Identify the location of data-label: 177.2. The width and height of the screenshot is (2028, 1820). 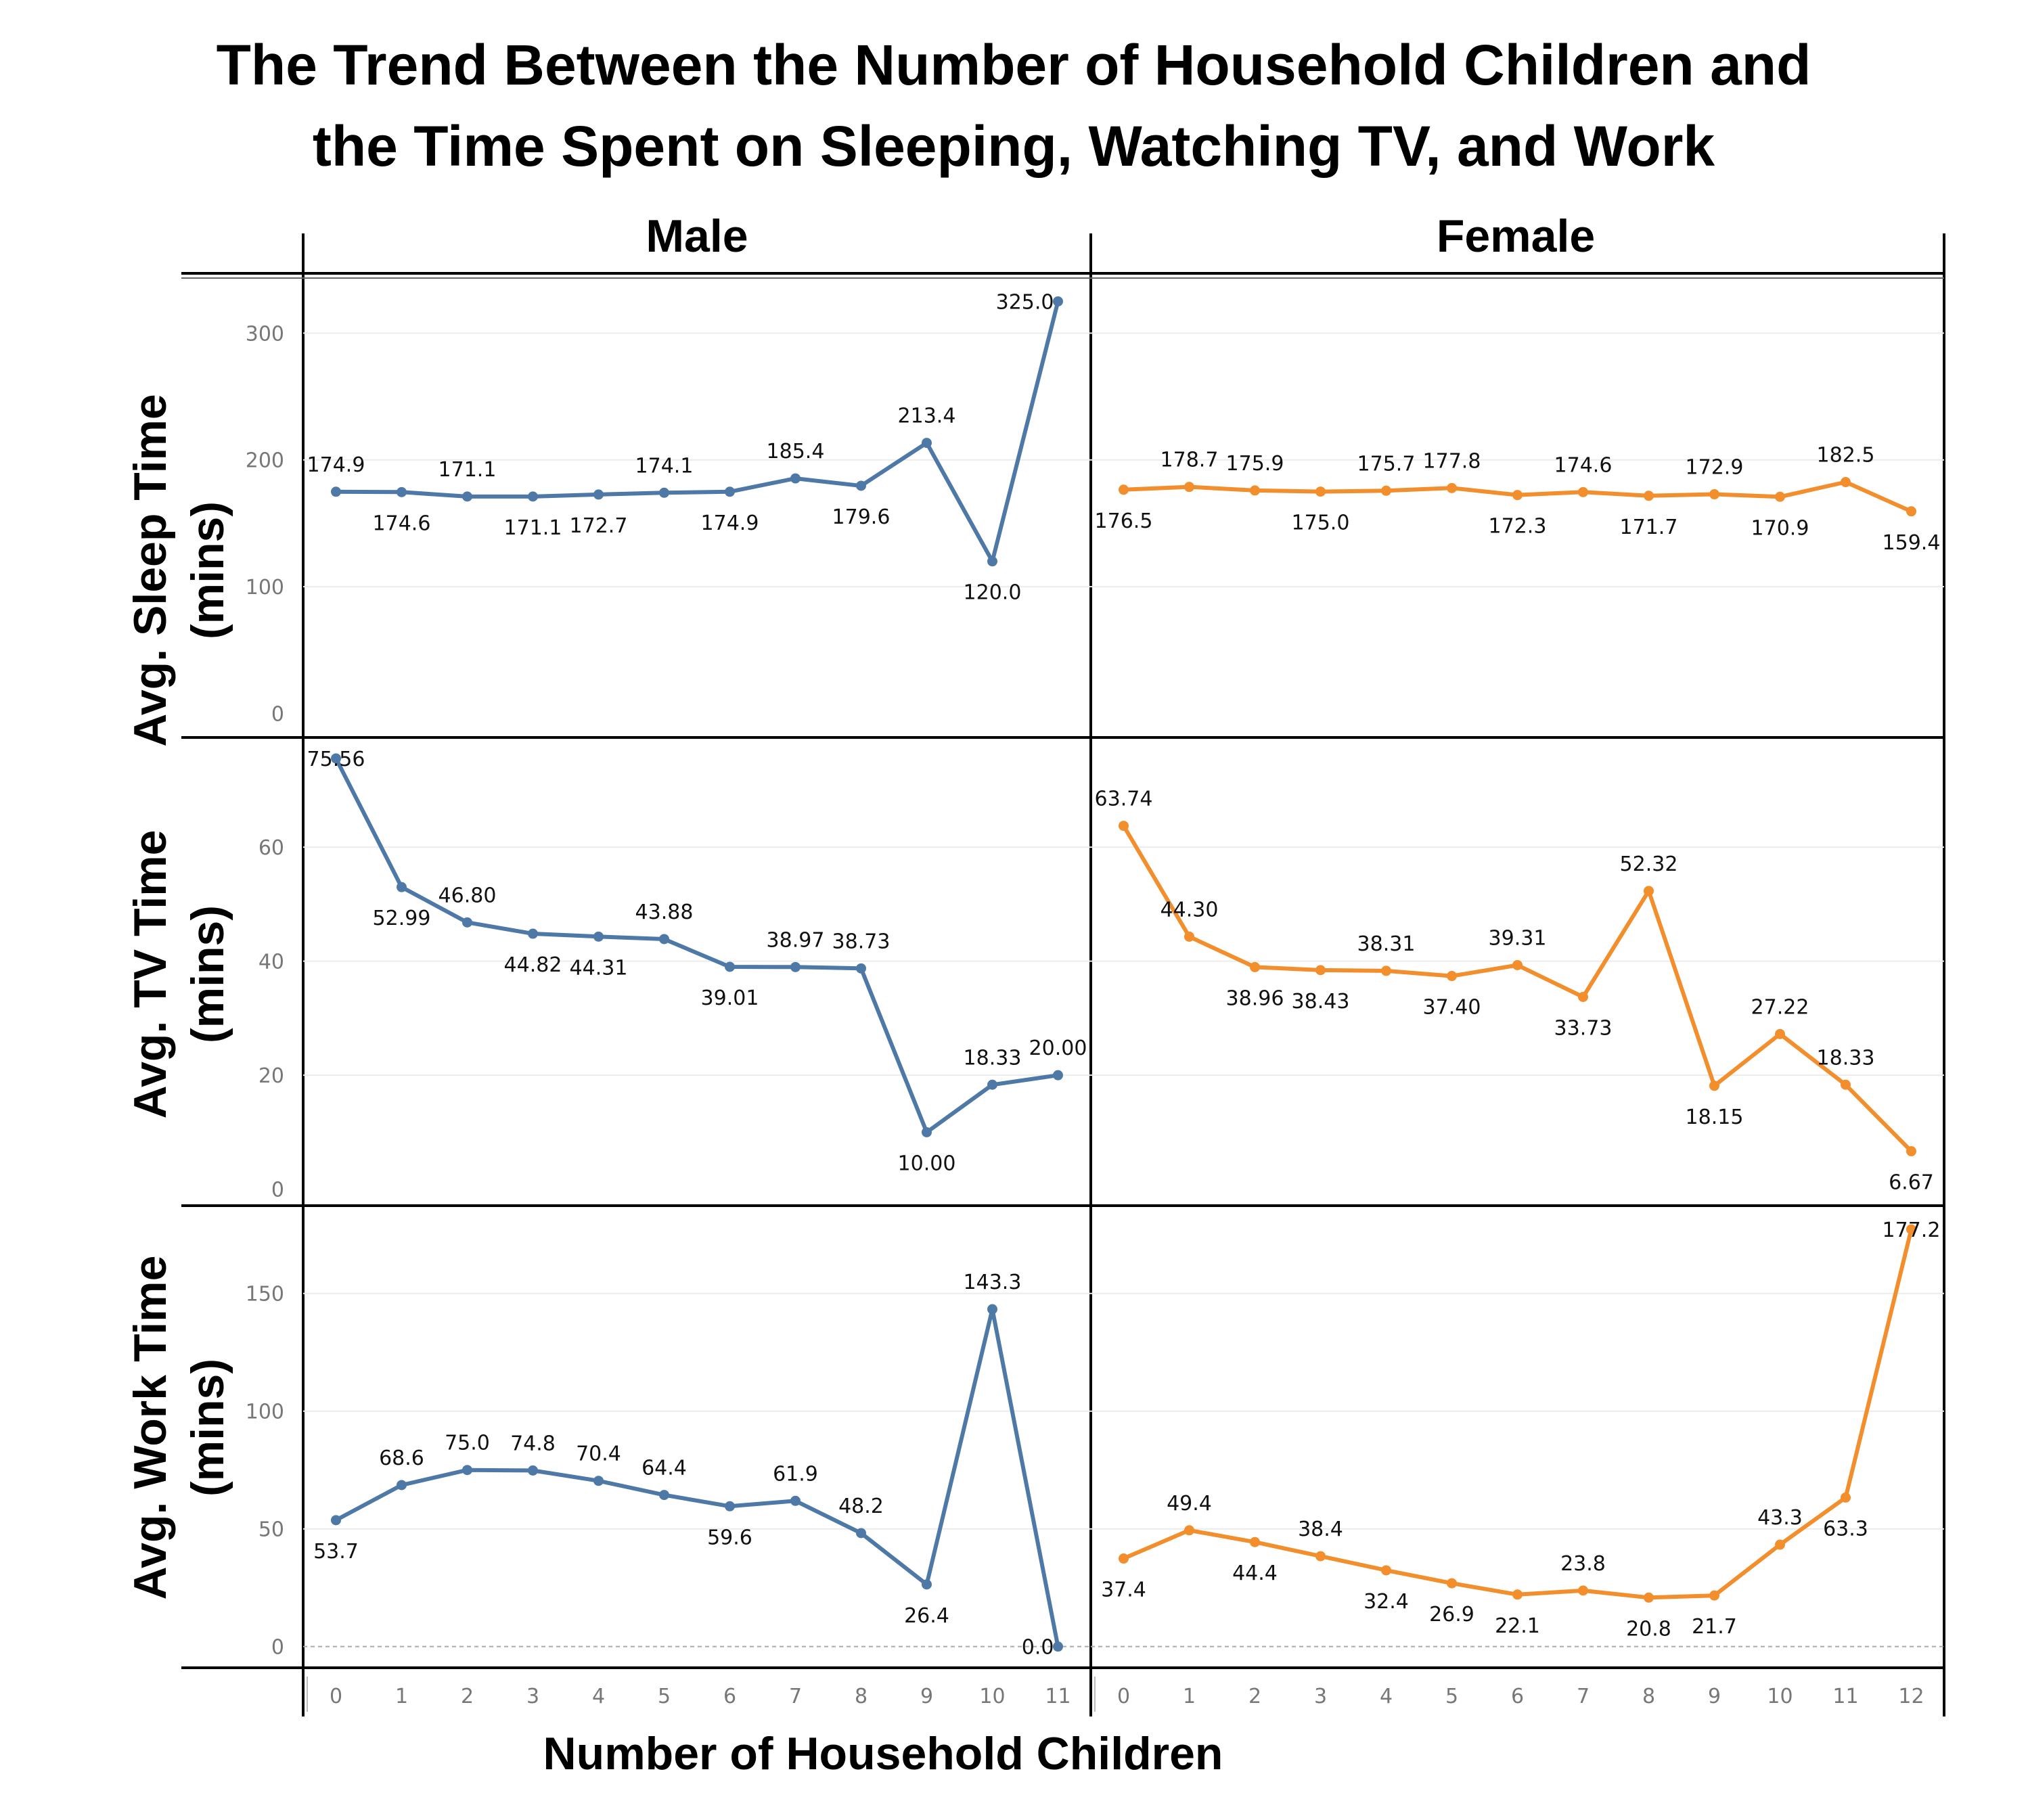
(1912, 1230).